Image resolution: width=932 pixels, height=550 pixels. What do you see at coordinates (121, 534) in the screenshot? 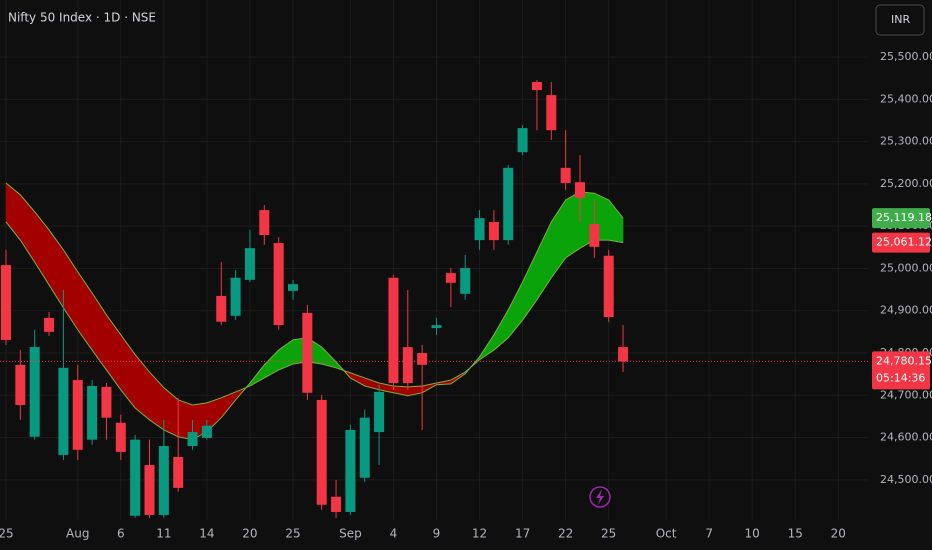
I see `x-tick-label: 6` at bounding box center [121, 534].